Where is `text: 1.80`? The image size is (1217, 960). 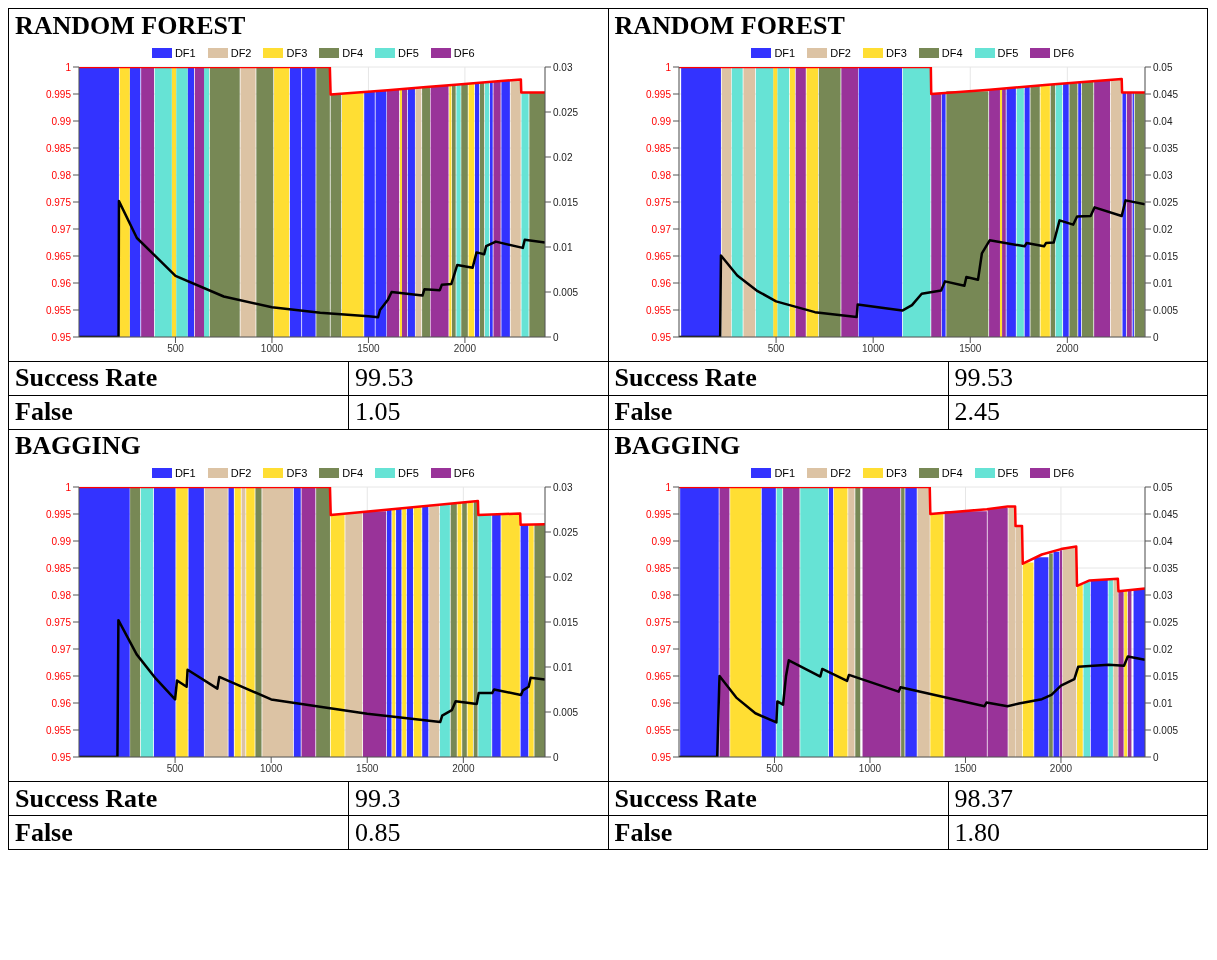 text: 1.80 is located at coordinates (1078, 832).